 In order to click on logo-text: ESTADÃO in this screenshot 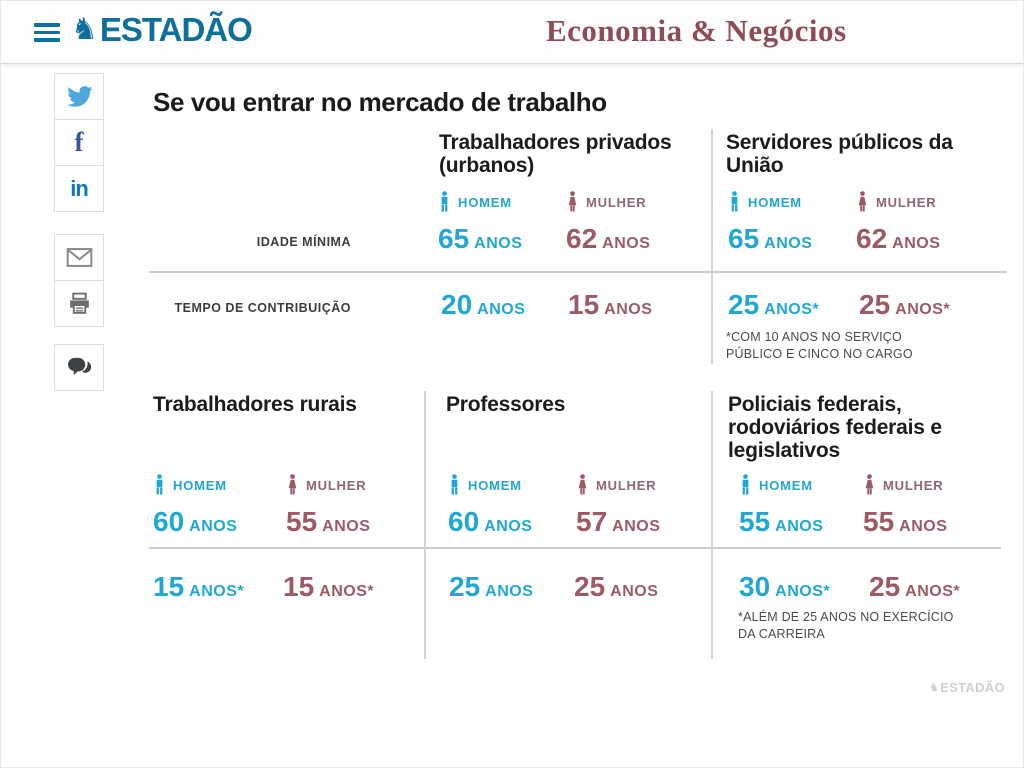, I will do `click(176, 29)`.